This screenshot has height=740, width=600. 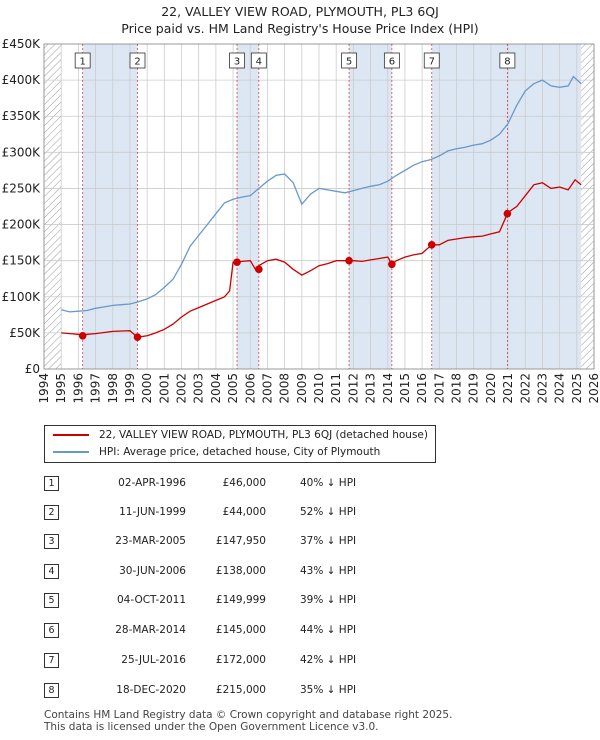 I want to click on sale-marker-label: 2, so click(x=137, y=62).